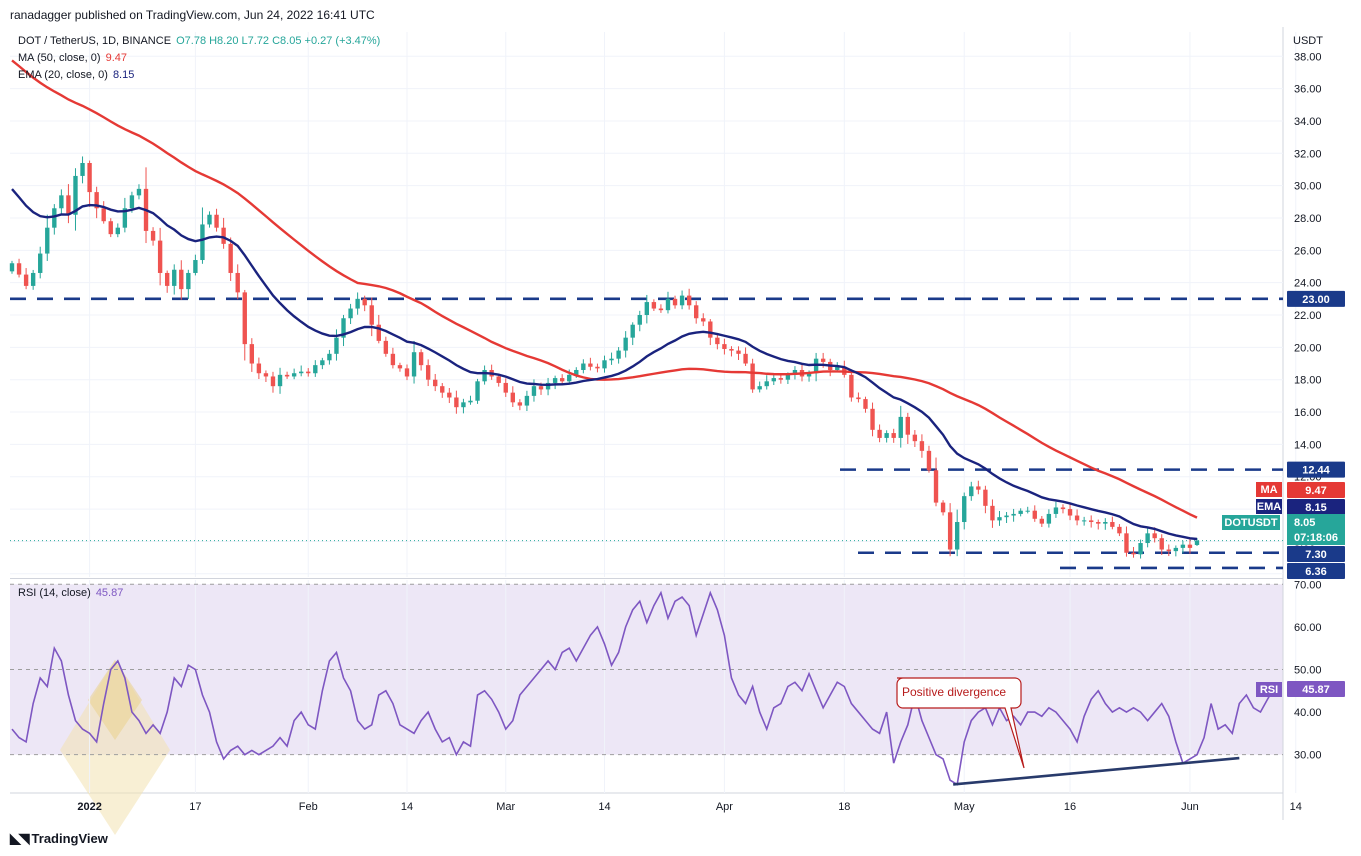  I want to click on time-tick-5: 14, so click(604, 807).